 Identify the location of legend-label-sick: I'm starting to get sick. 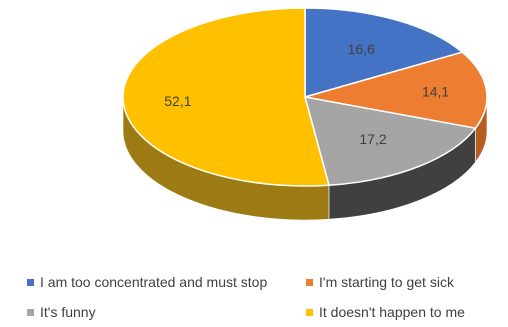
(386, 282).